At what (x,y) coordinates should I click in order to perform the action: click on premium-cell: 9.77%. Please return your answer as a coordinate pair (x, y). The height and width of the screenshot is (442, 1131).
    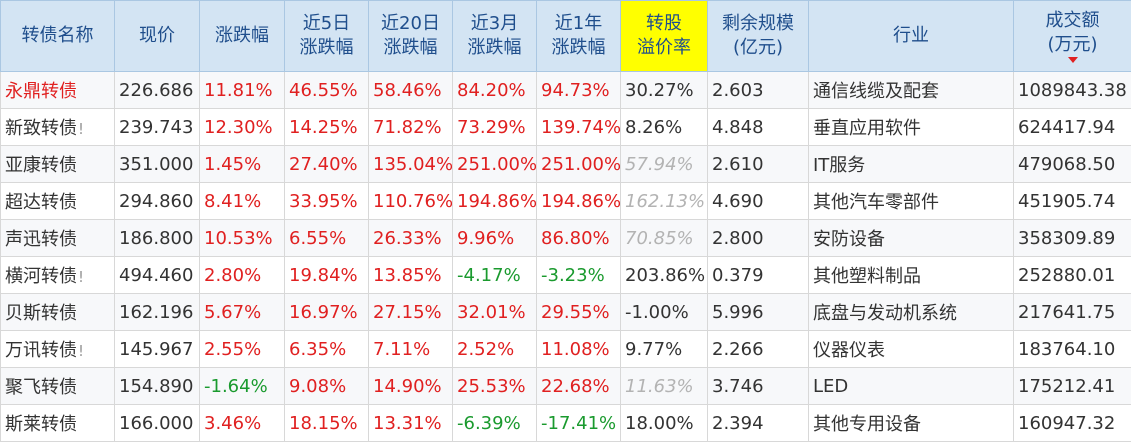
    Looking at the image, I should click on (664, 349).